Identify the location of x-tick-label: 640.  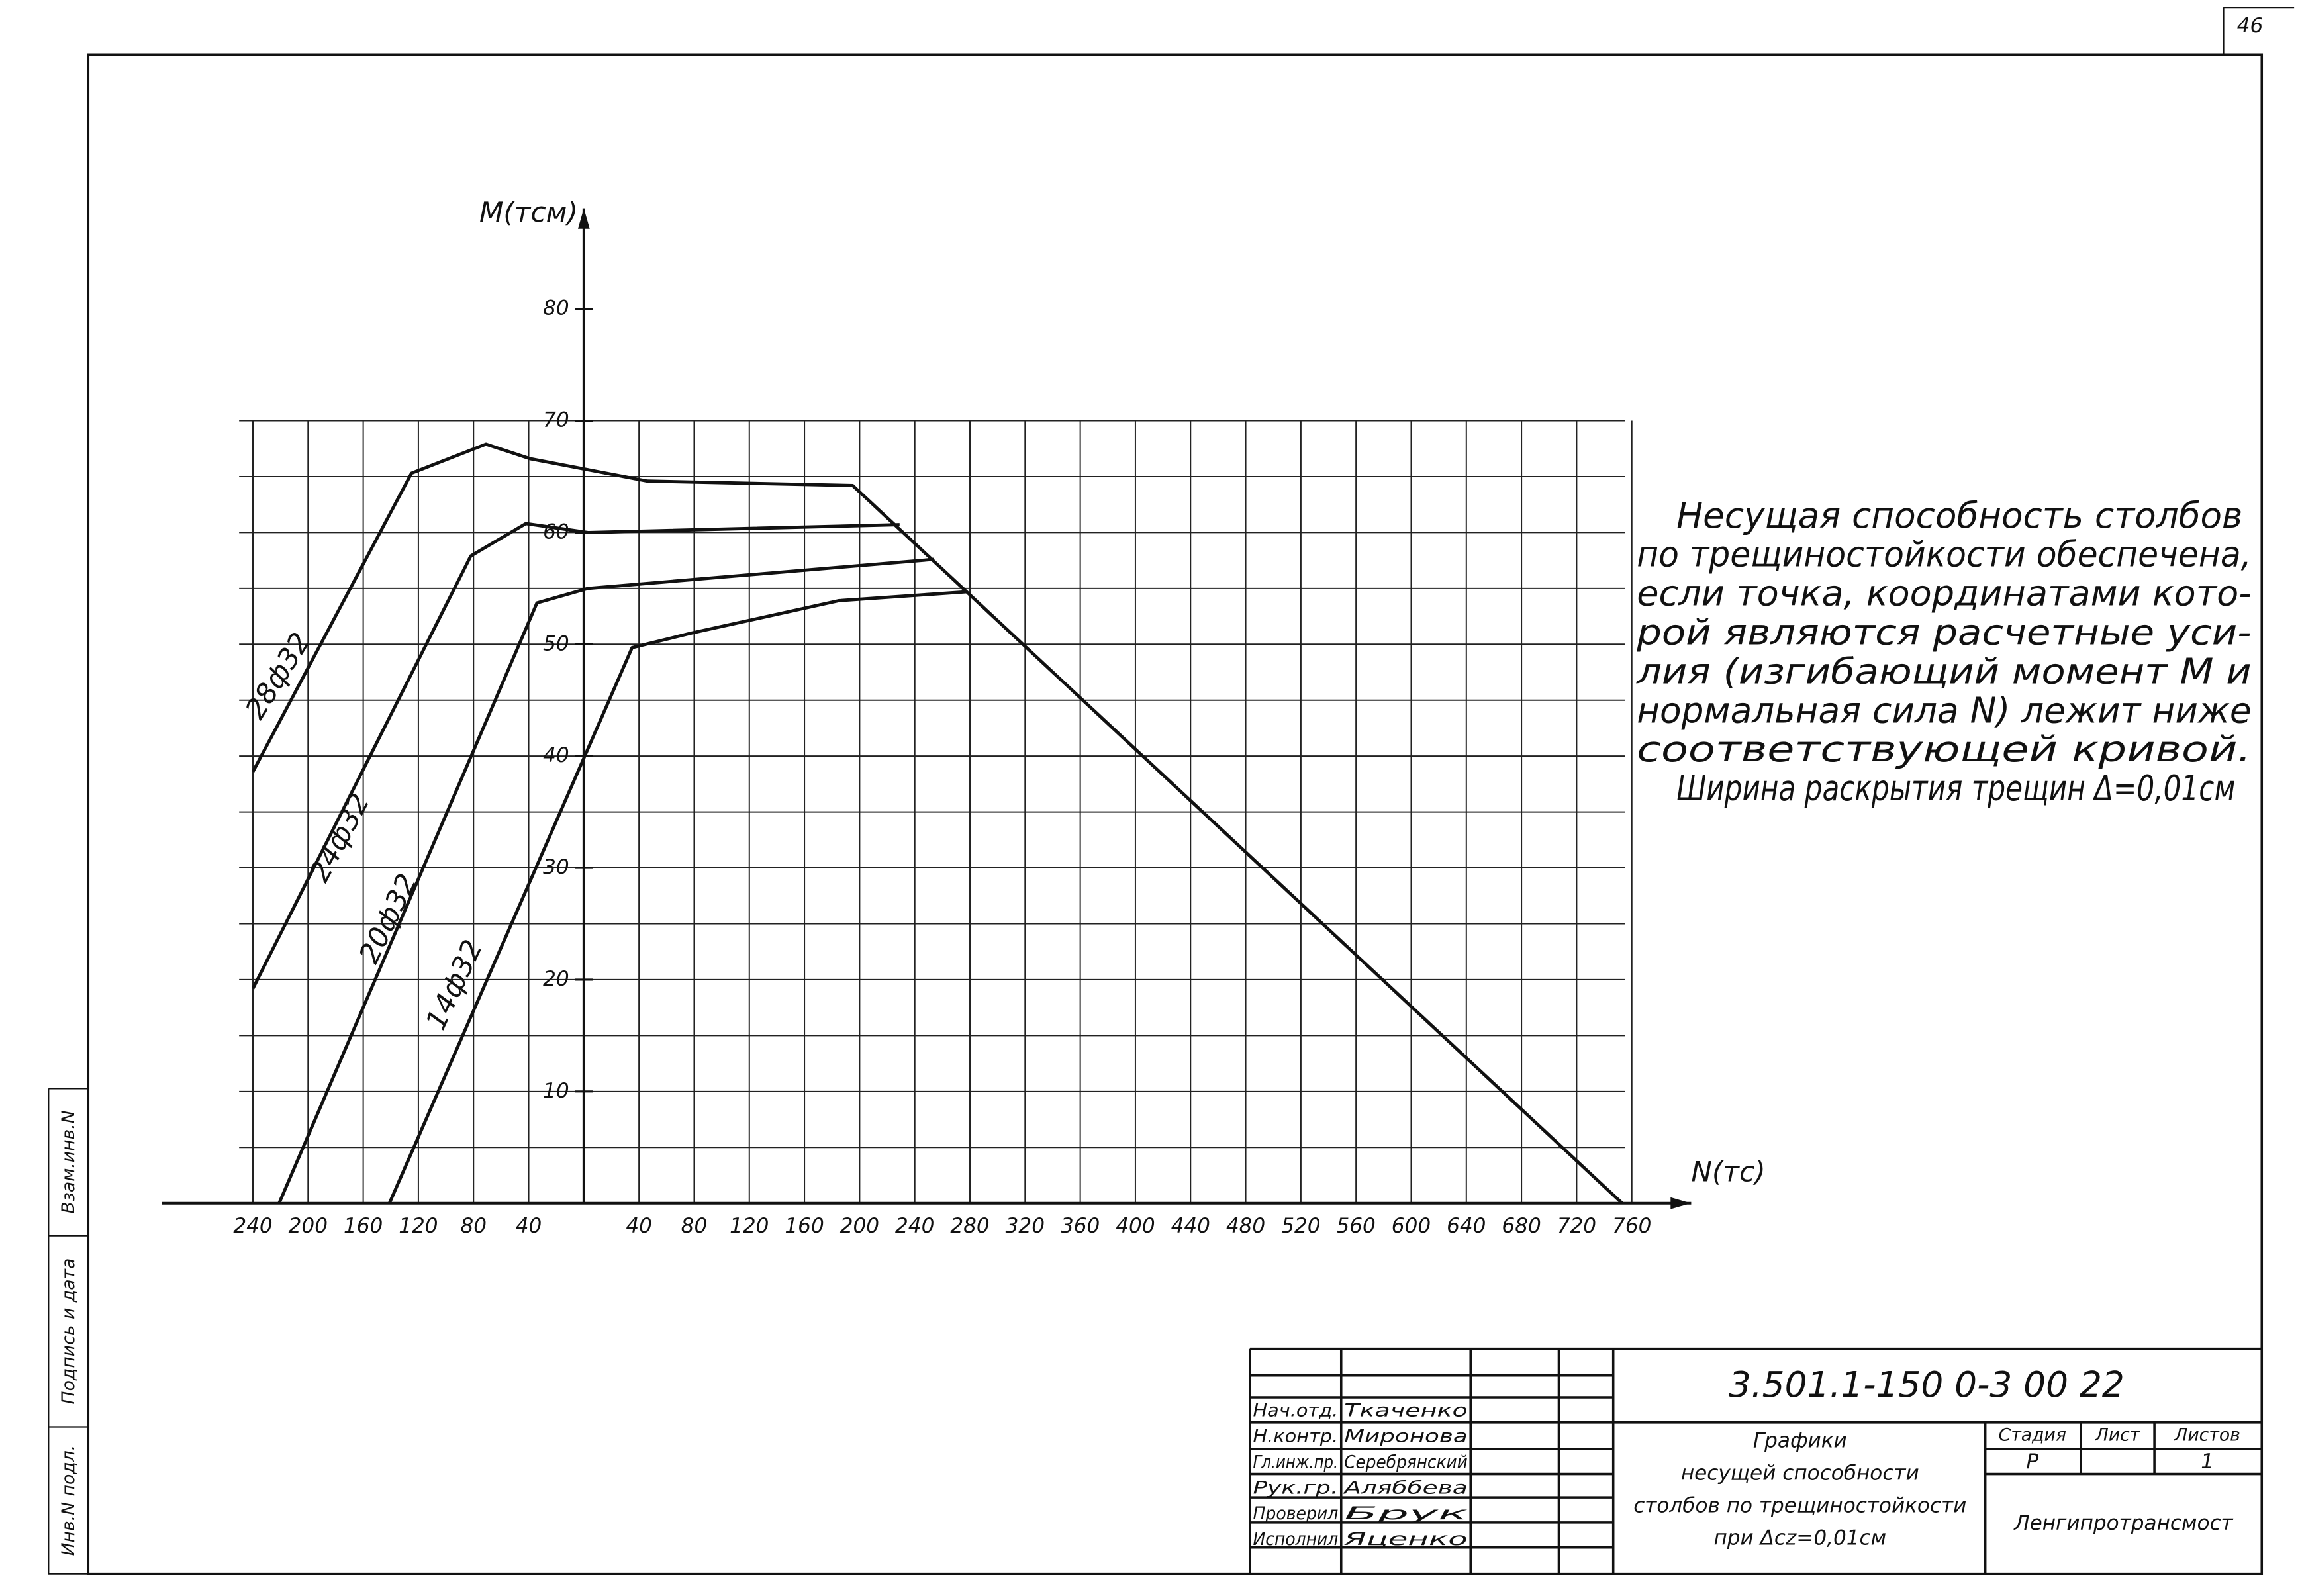
(1466, 1226).